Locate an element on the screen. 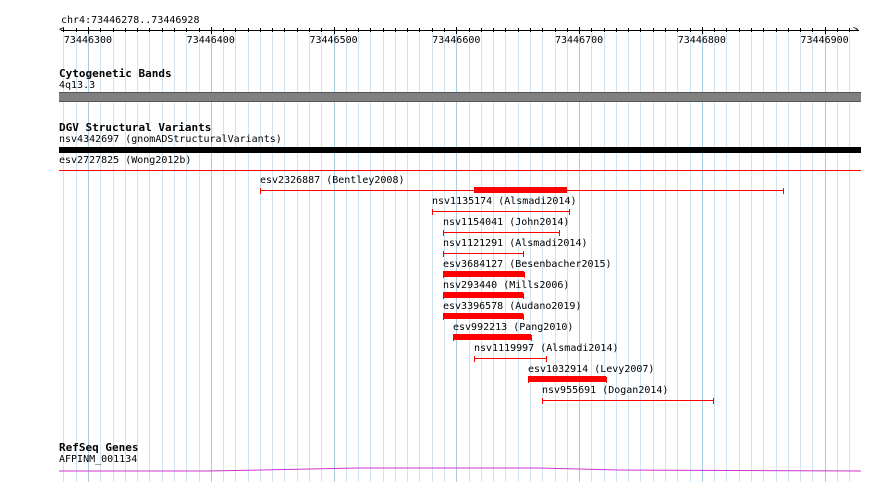  gene-feature is located at coordinates (460, 468).